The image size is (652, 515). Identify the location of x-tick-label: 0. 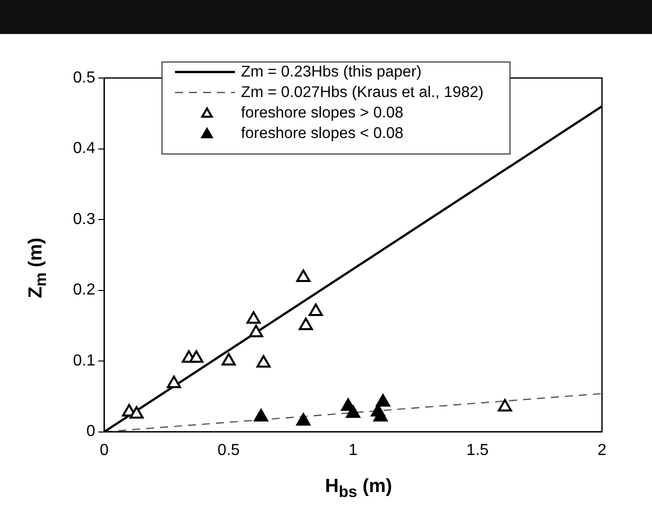
(104, 450).